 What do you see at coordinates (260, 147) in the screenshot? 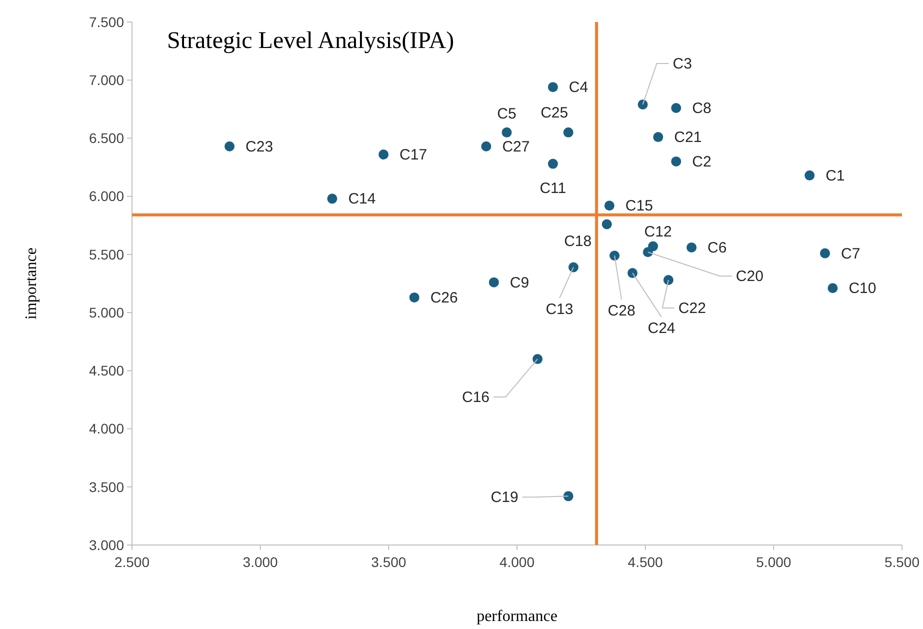
I see `annotation: C23` at bounding box center [260, 147].